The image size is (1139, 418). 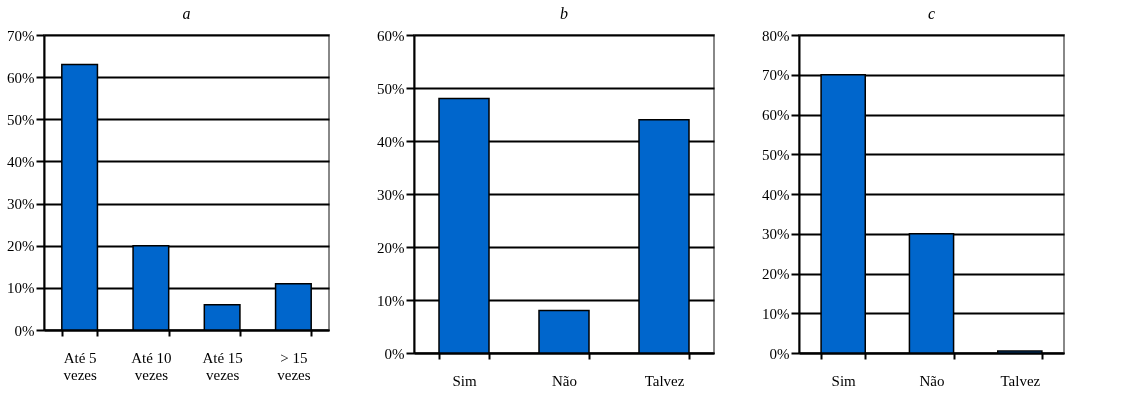 What do you see at coordinates (564, 13) in the screenshot?
I see `chart-title: b` at bounding box center [564, 13].